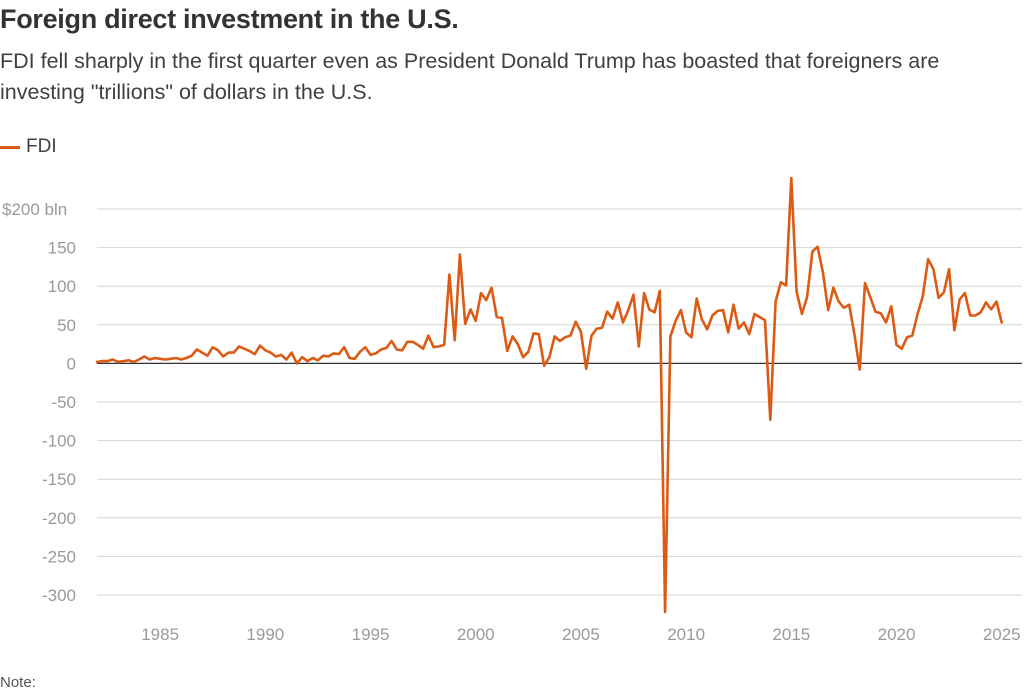 This screenshot has height=695, width=1024. Describe the element at coordinates (18, 682) in the screenshot. I see `note: Note:` at that location.